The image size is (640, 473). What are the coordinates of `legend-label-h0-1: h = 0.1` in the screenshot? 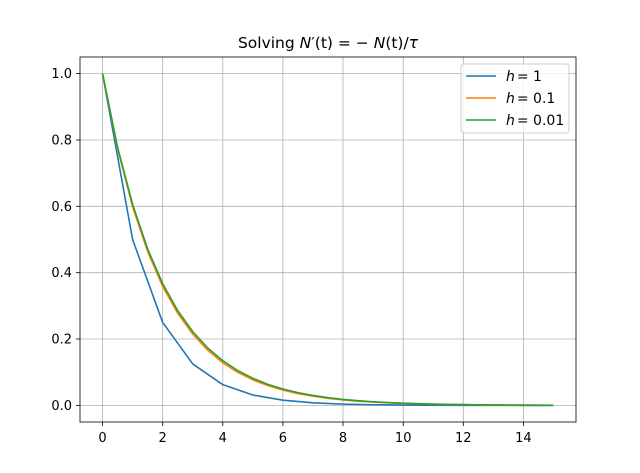 It's located at (530, 99).